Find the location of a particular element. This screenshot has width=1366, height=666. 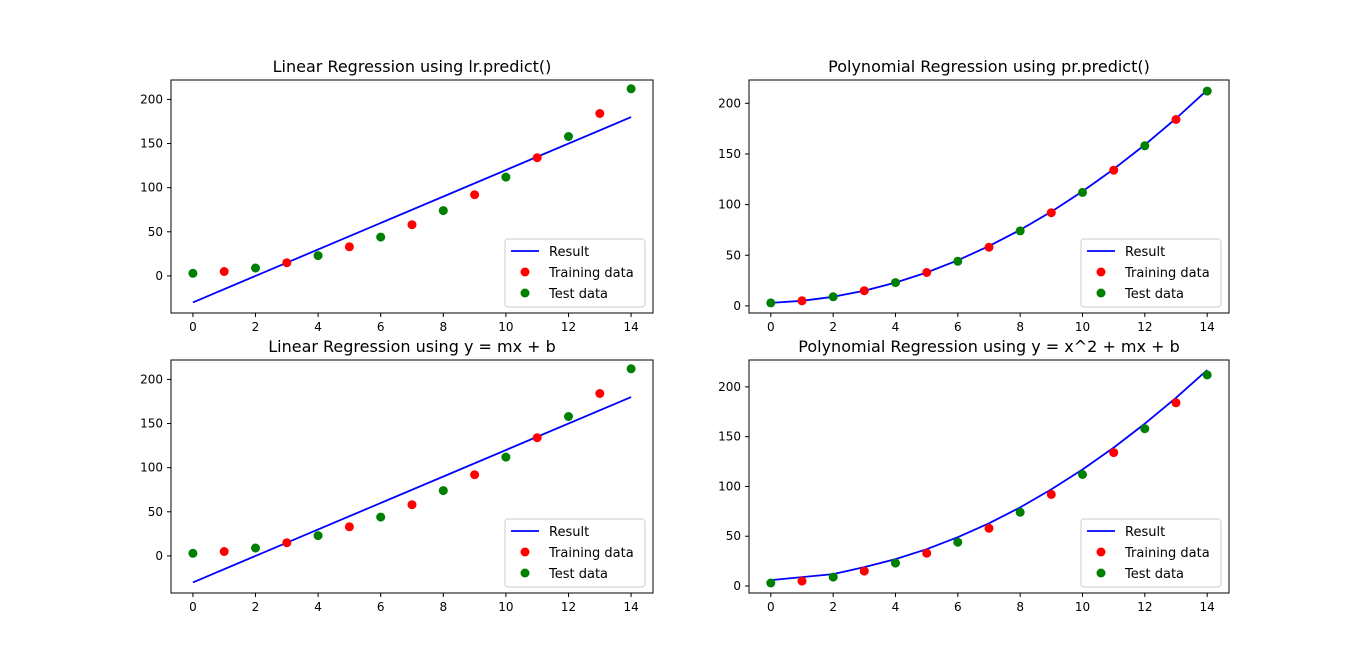

legend-training-swatch is located at coordinates (1101, 552).